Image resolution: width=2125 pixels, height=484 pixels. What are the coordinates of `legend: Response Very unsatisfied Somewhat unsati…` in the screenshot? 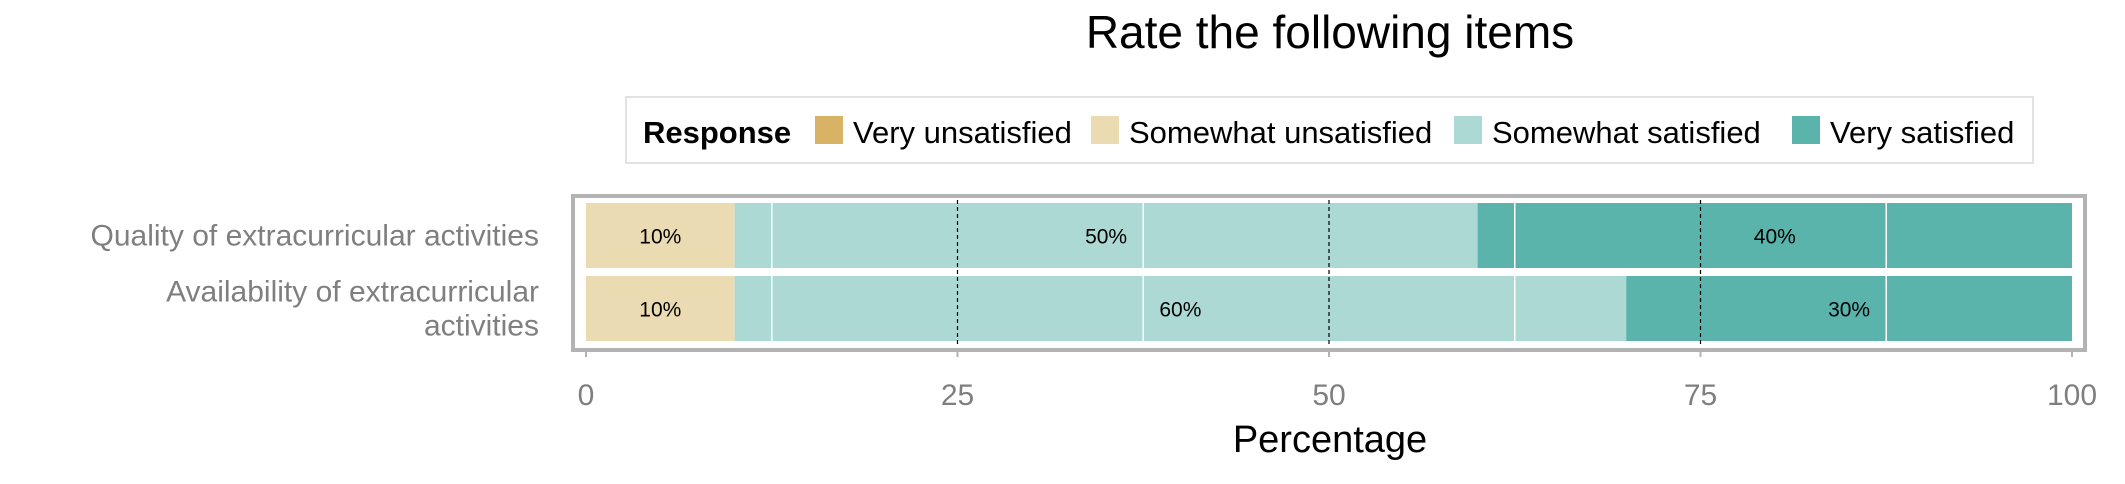 It's located at (1329, 130).